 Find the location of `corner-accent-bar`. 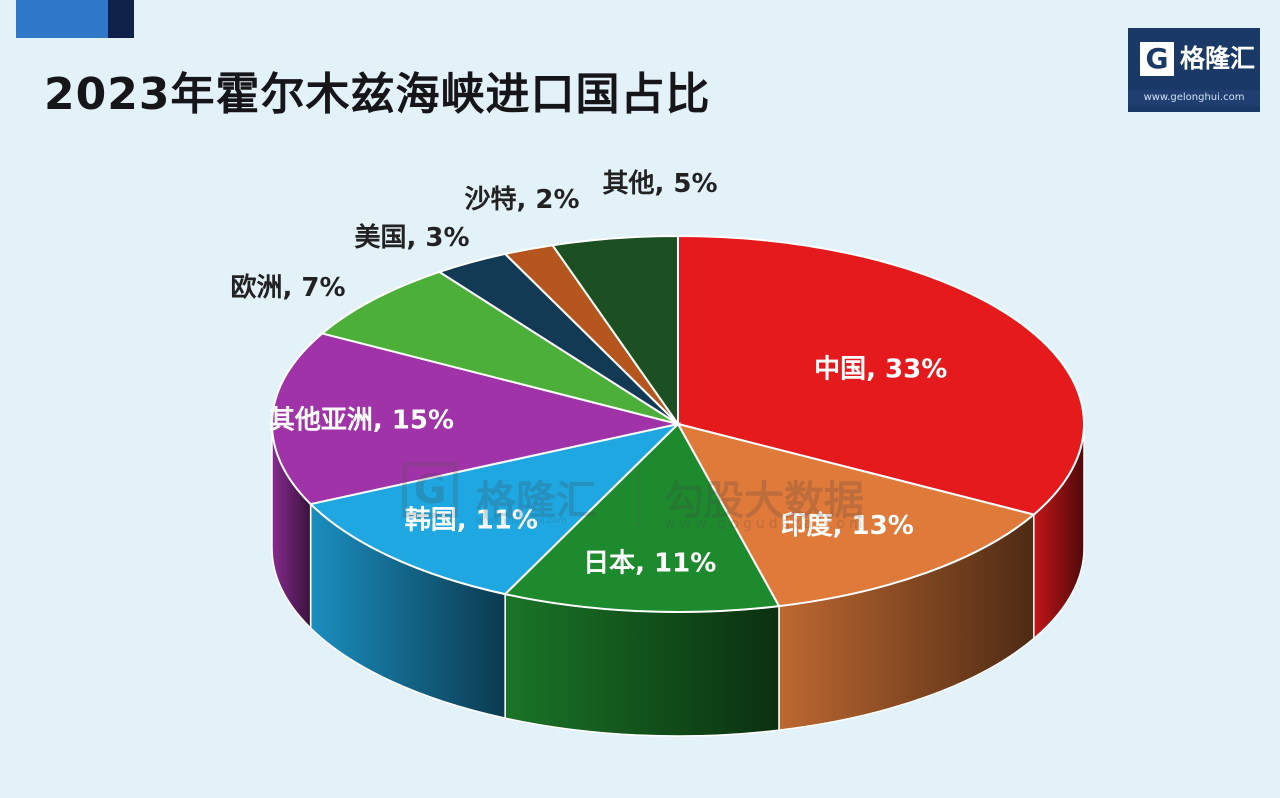

corner-accent-bar is located at coordinates (75, 19).